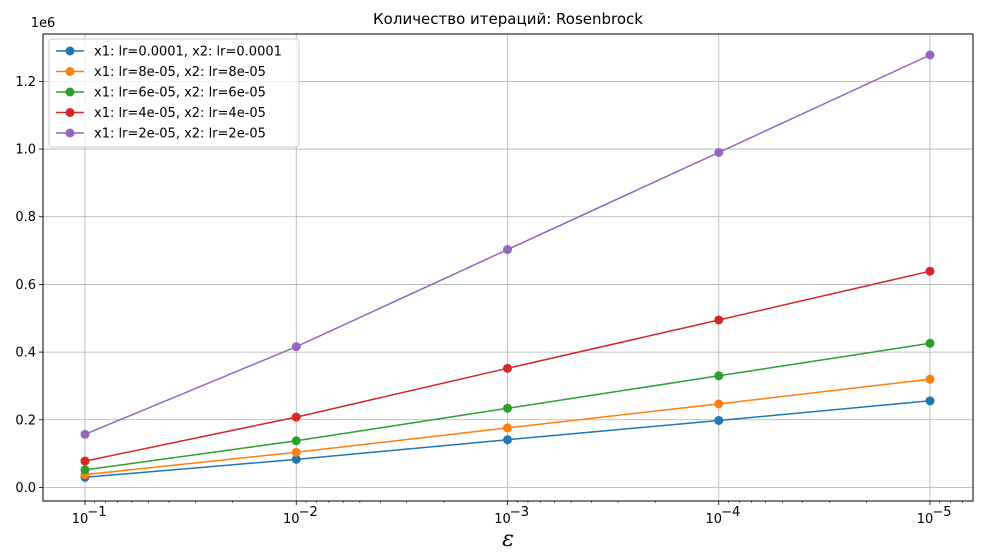  Describe the element at coordinates (25, 420) in the screenshot. I see `y-tick-label: 0.2` at that location.